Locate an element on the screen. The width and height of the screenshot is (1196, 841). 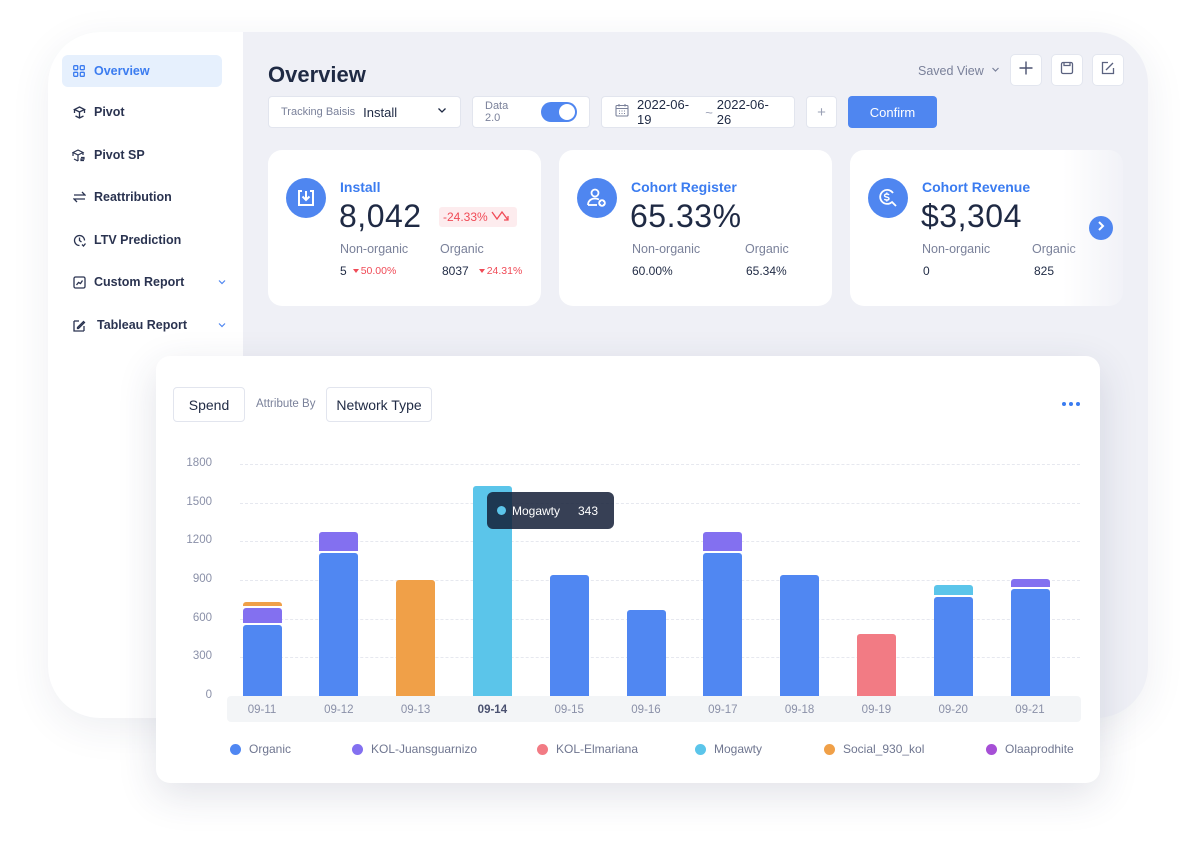
sidebar-item-tableau-report: Tableau Report is located at coordinates (144, 325).